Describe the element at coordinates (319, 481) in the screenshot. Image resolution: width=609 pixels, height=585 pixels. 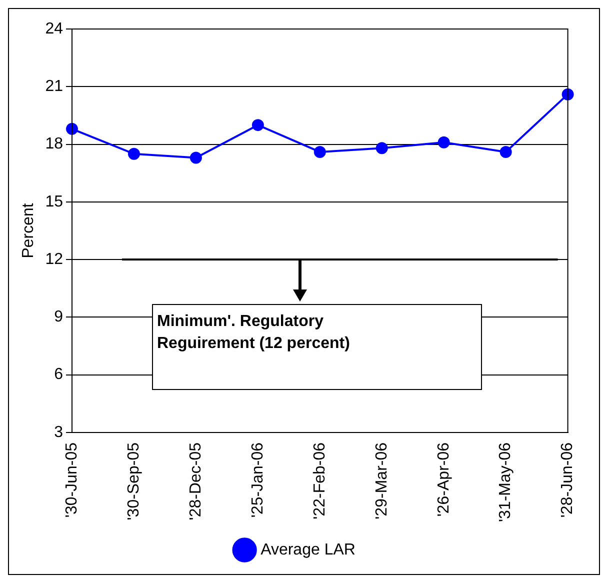
I see `x-tick-label: '22-Feb-06` at that location.